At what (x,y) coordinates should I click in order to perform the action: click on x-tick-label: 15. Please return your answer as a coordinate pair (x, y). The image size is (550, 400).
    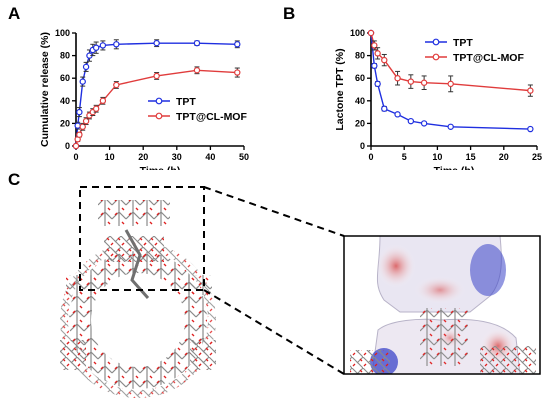
    Looking at the image, I should click on (471, 157).